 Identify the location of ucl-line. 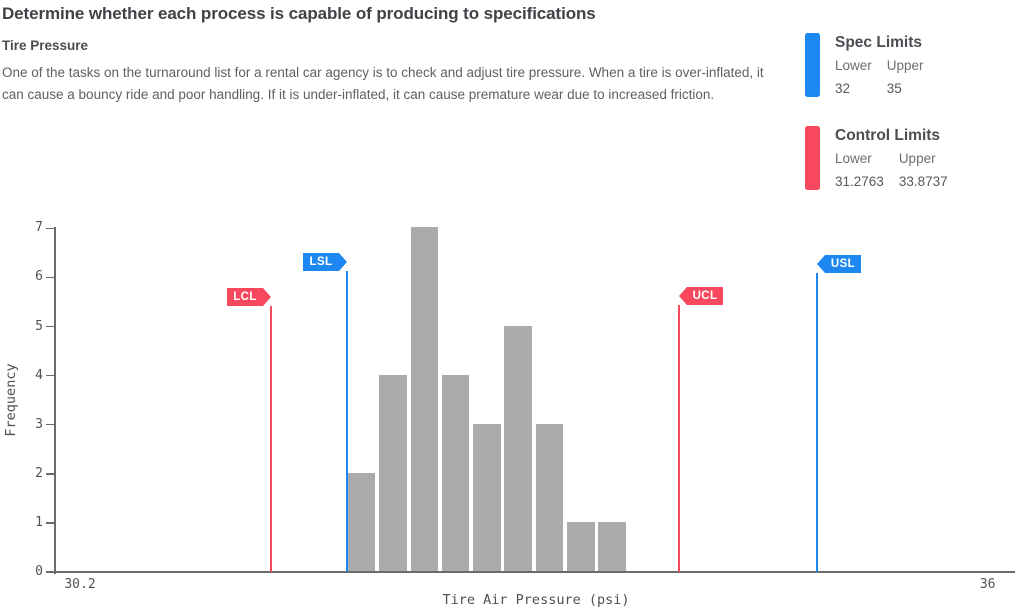
(679, 438).